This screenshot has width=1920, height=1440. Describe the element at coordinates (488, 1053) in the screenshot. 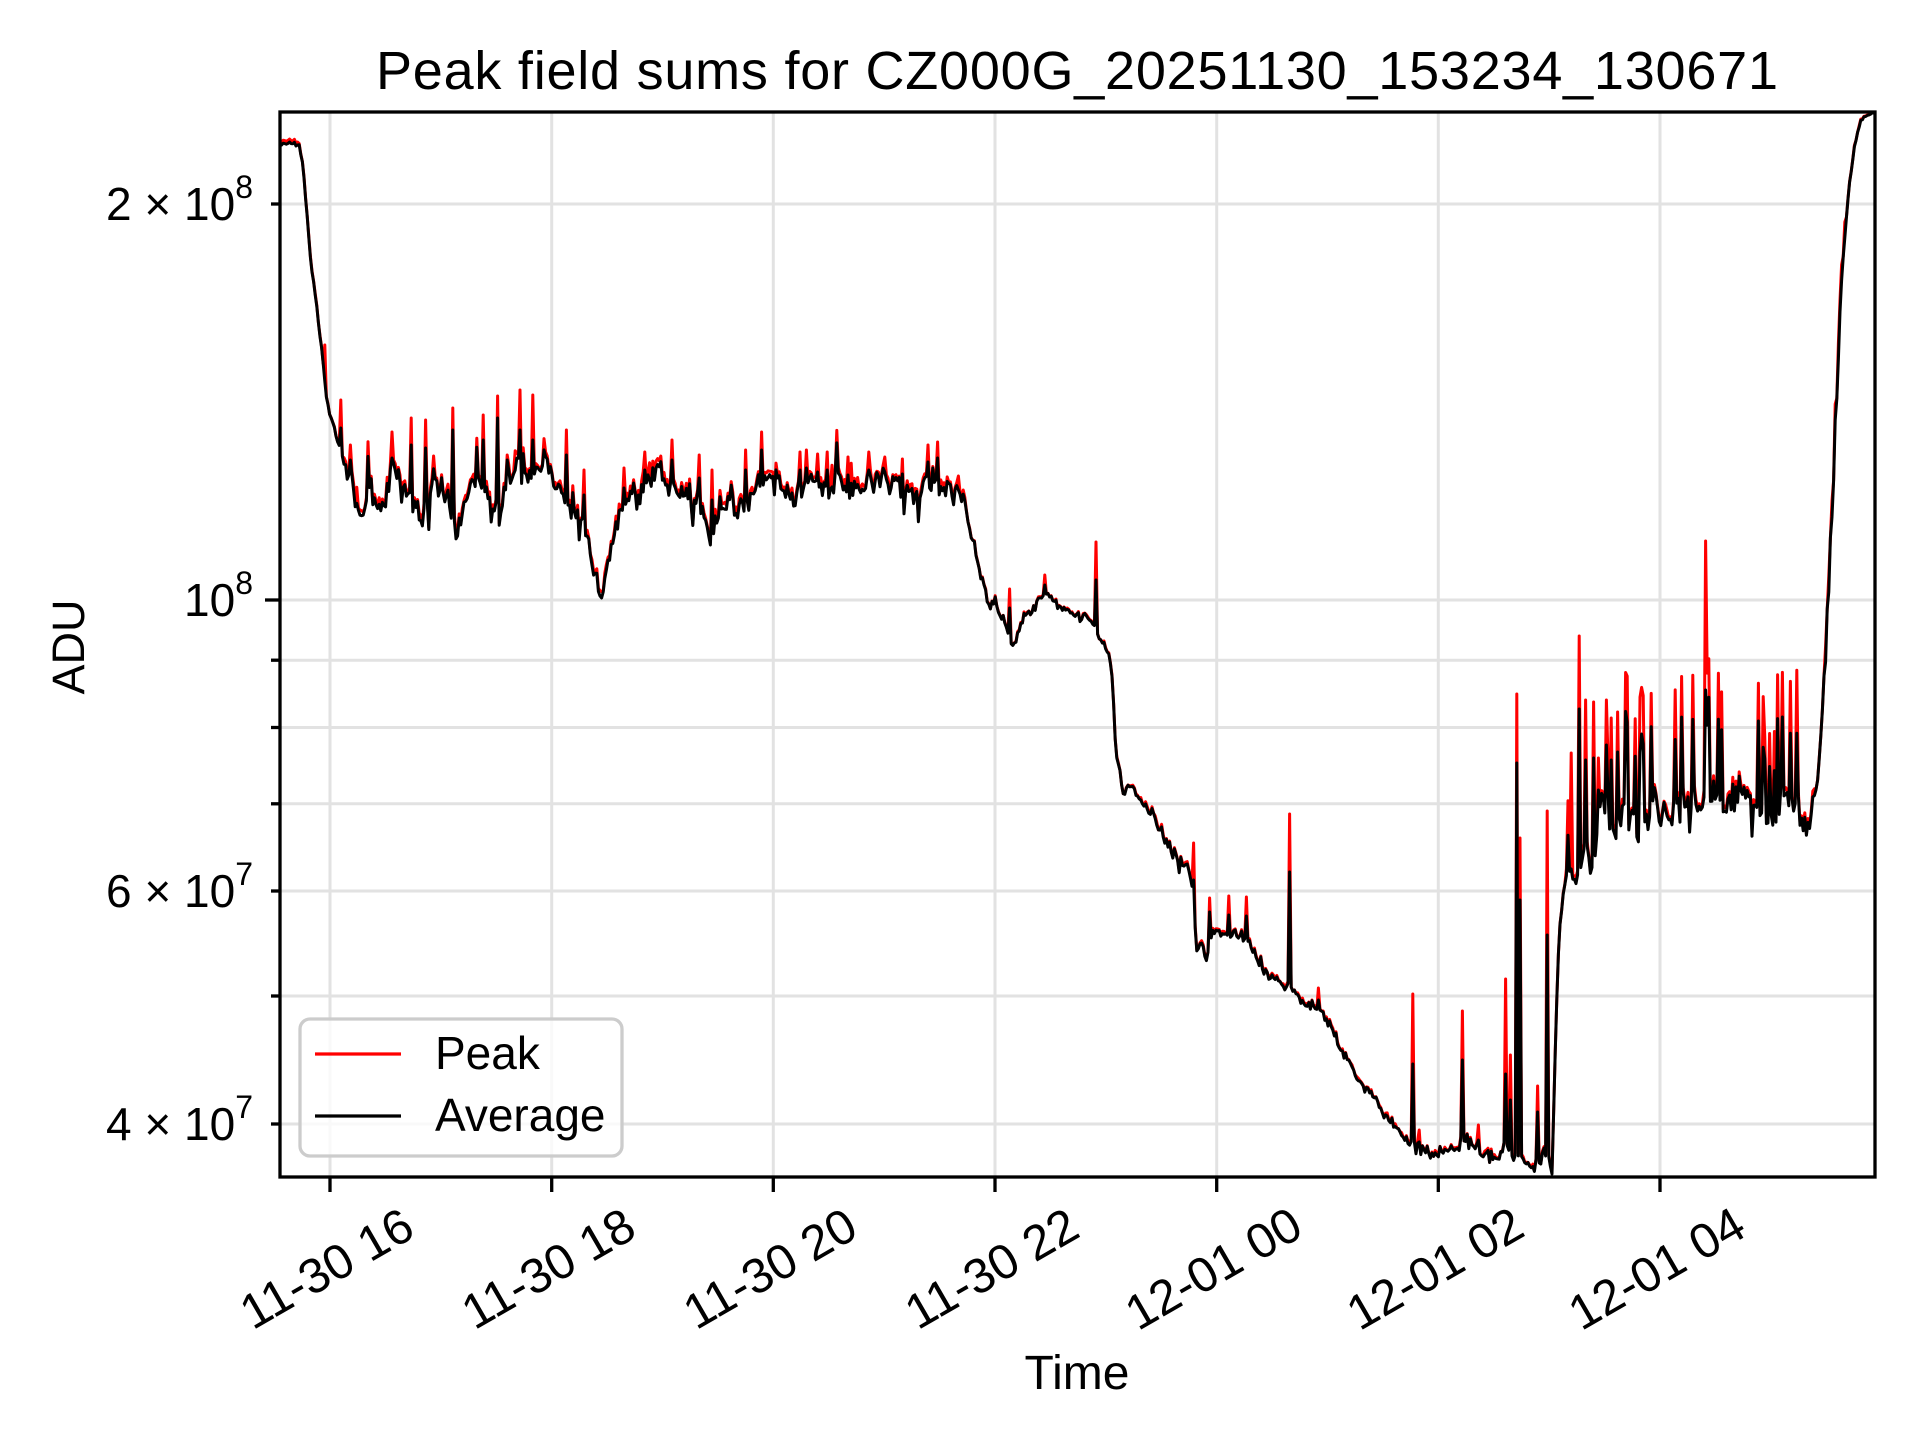

I see `svg-text: Peak` at that location.